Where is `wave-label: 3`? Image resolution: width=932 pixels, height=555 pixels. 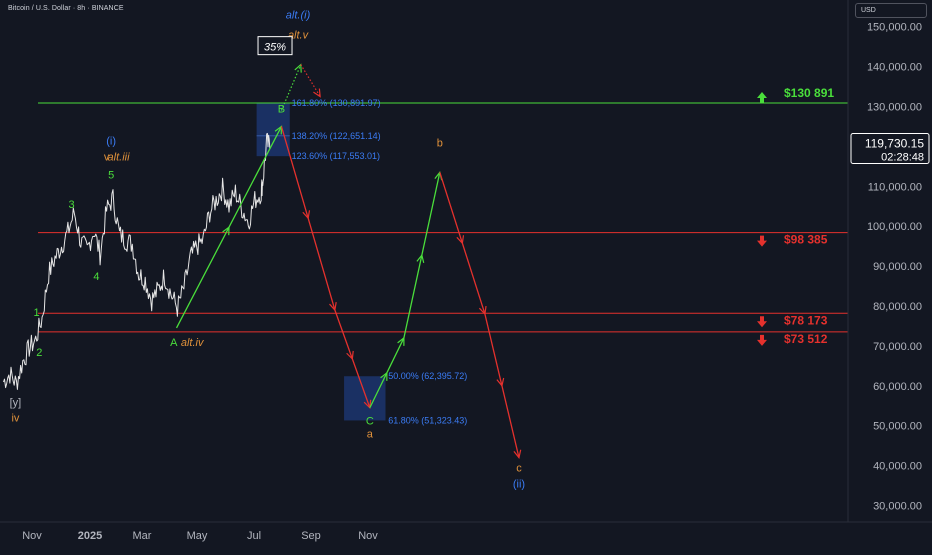 wave-label: 3 is located at coordinates (72, 205).